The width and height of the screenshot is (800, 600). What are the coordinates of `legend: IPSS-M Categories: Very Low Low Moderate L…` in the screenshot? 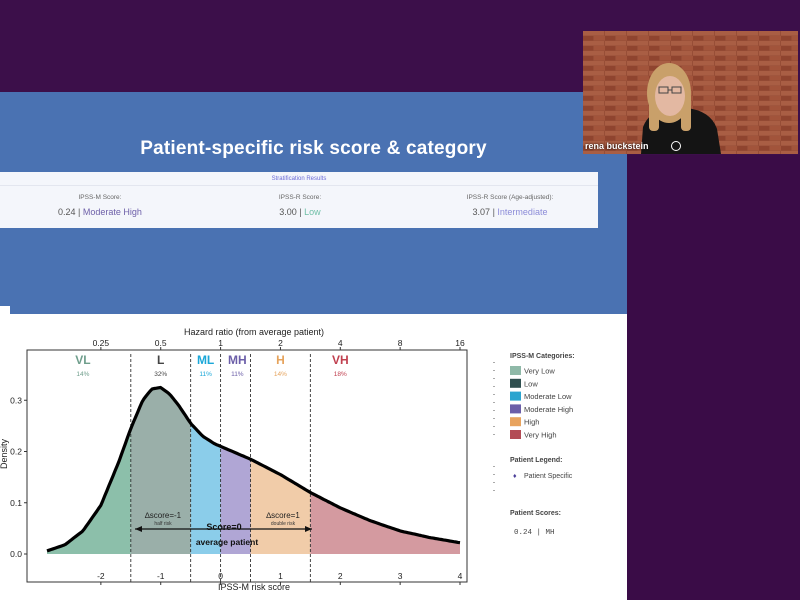 It's located at (534, 445).